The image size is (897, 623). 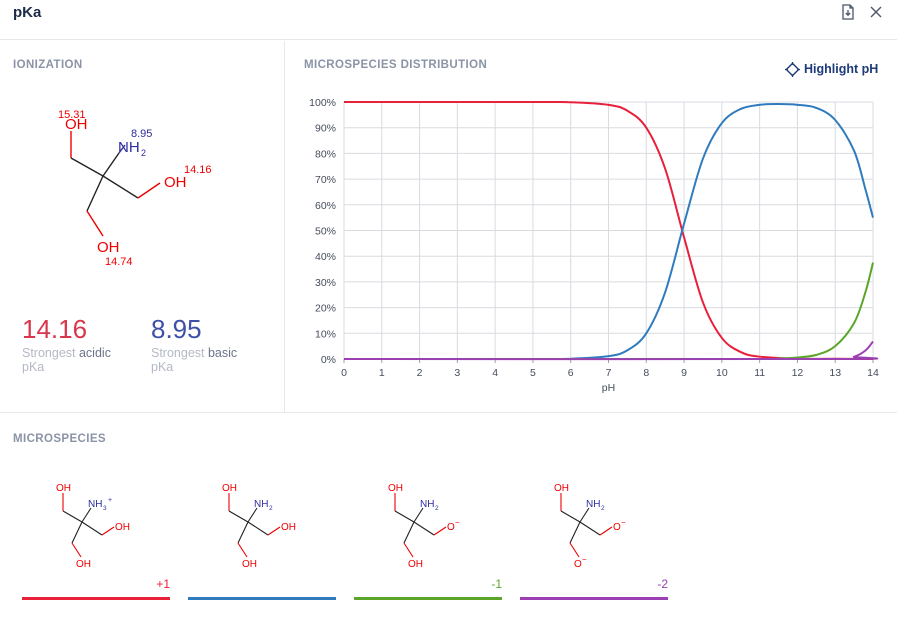 What do you see at coordinates (382, 373) in the screenshot?
I see `x-tick-label: 1` at bounding box center [382, 373].